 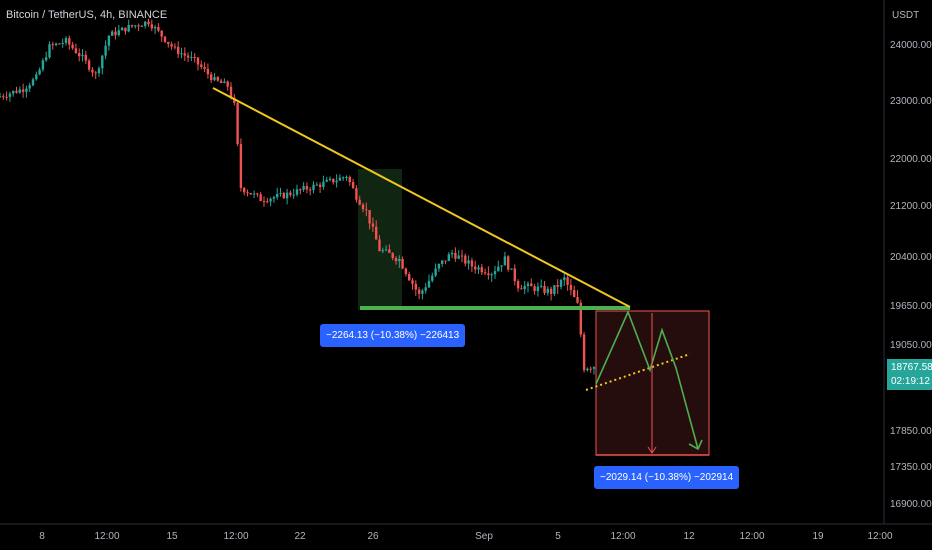 What do you see at coordinates (909, 367) in the screenshot?
I see `last-price-tag: 18767.58` at bounding box center [909, 367].